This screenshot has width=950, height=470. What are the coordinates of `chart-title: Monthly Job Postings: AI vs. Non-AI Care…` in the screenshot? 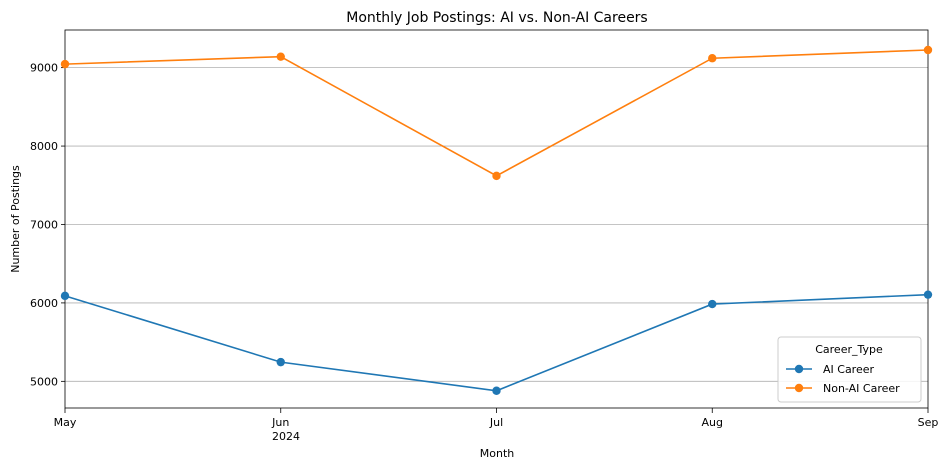 It's located at (496, 18).